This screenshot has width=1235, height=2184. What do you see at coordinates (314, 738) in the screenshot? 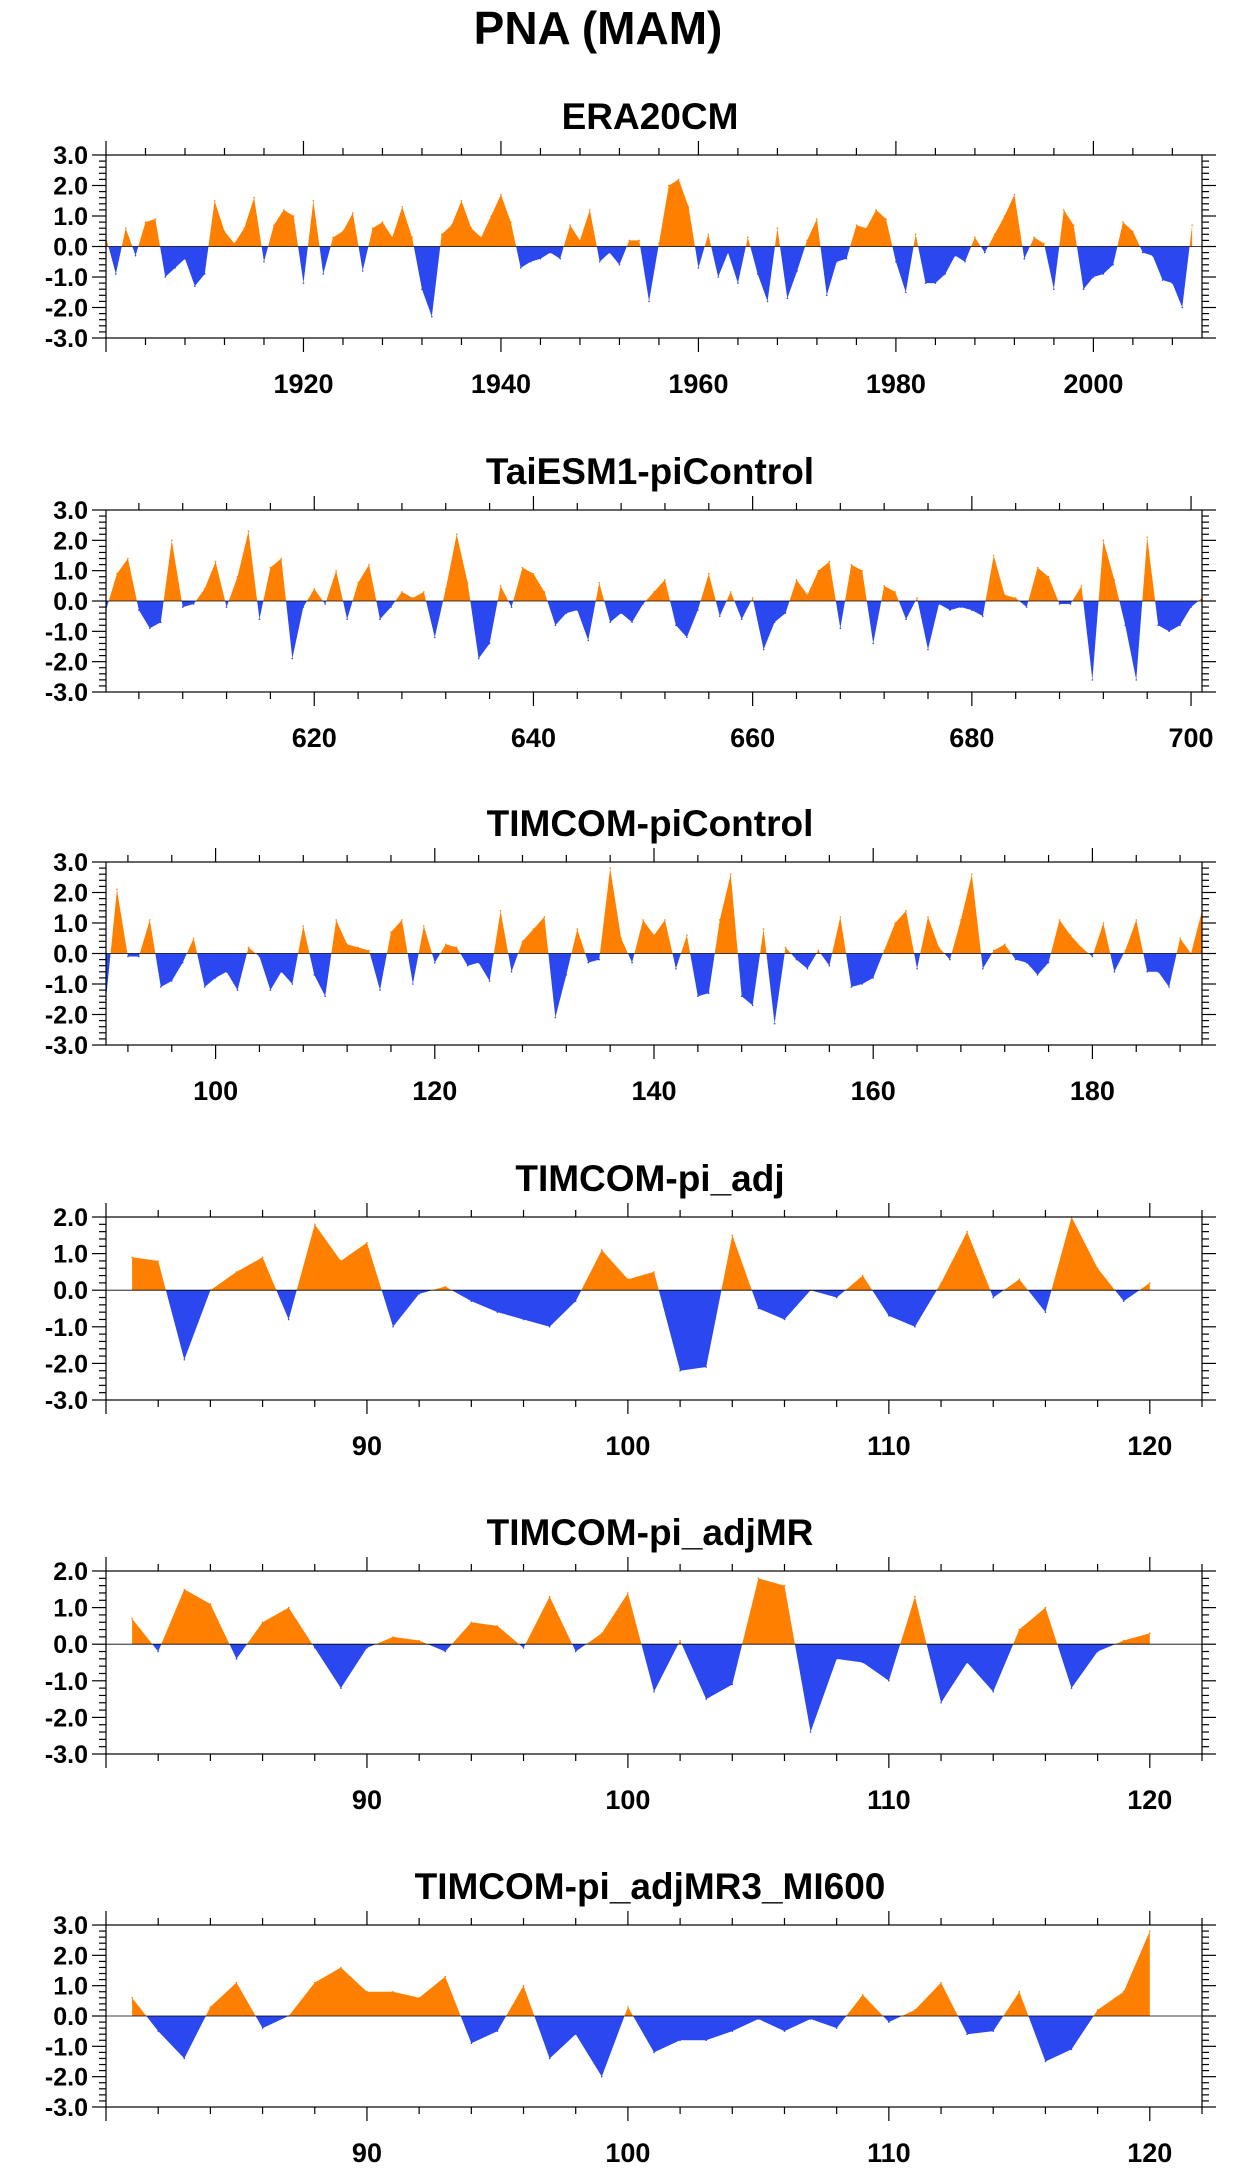
I see `x-tick-label: 620` at bounding box center [314, 738].